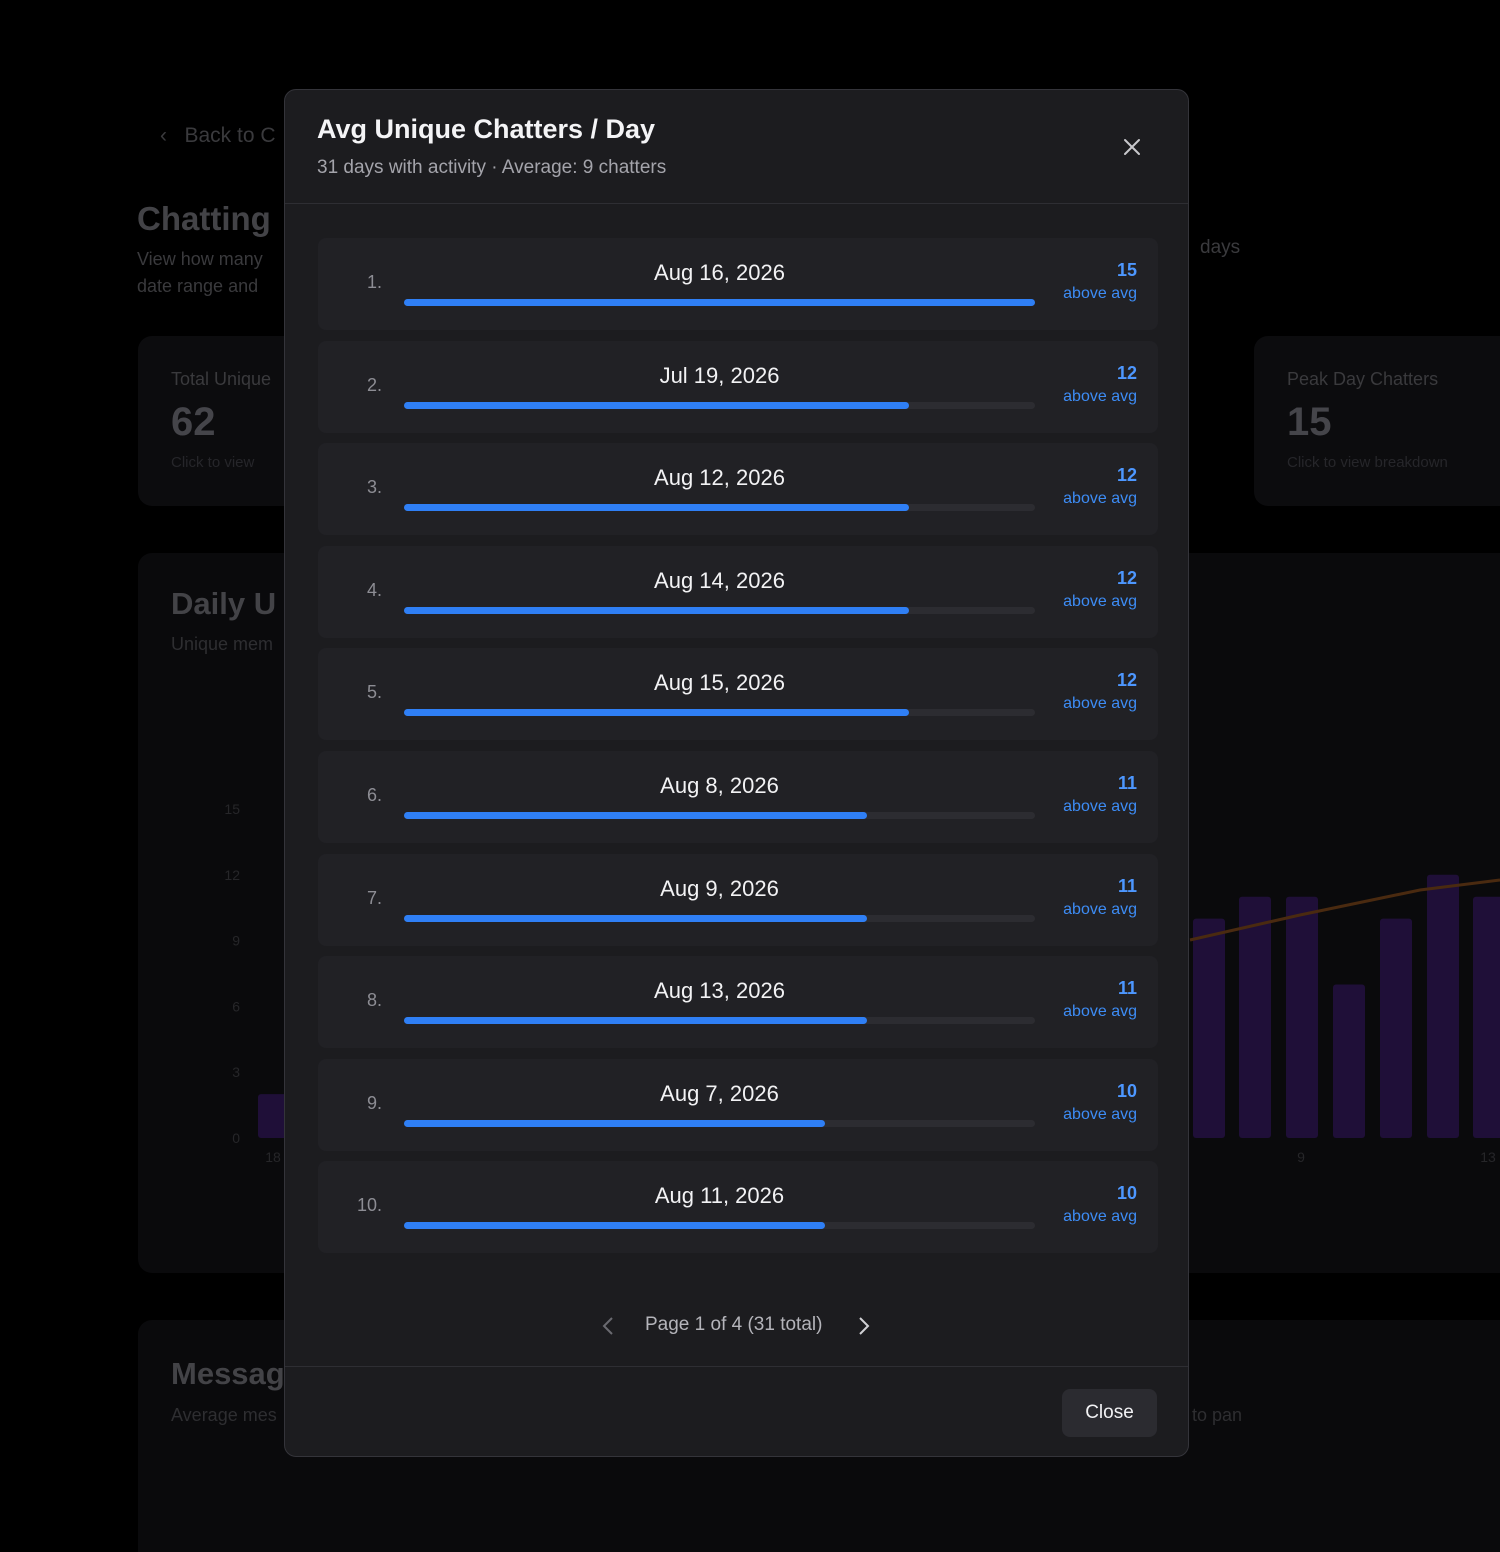 The height and width of the screenshot is (1552, 1500). Describe the element at coordinates (369, 1205) in the screenshot. I see `rank: 10.` at that location.